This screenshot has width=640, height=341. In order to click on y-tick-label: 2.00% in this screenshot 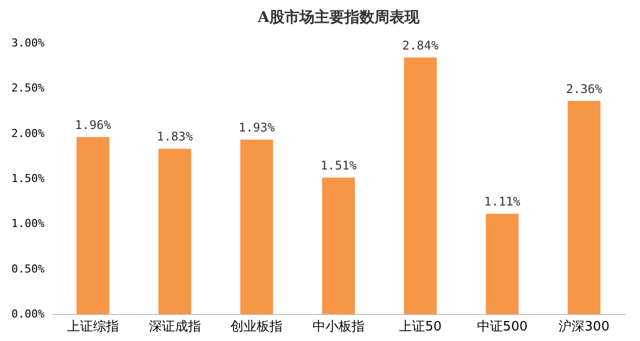, I will do `click(28, 133)`.